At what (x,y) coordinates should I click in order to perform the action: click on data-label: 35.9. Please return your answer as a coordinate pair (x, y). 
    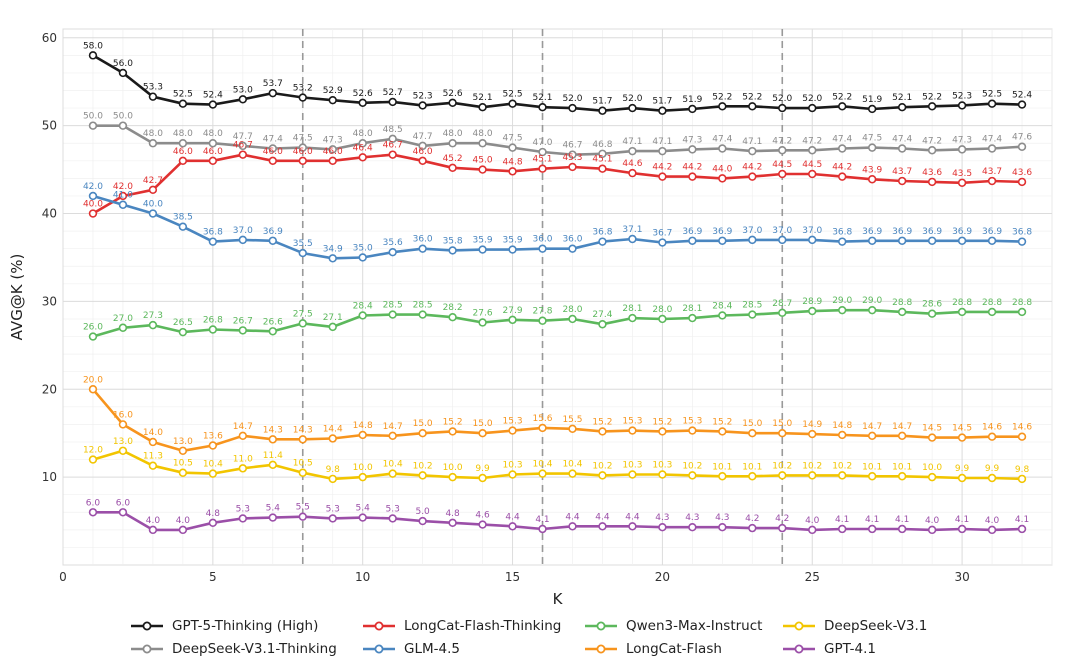
    Looking at the image, I should click on (513, 241).